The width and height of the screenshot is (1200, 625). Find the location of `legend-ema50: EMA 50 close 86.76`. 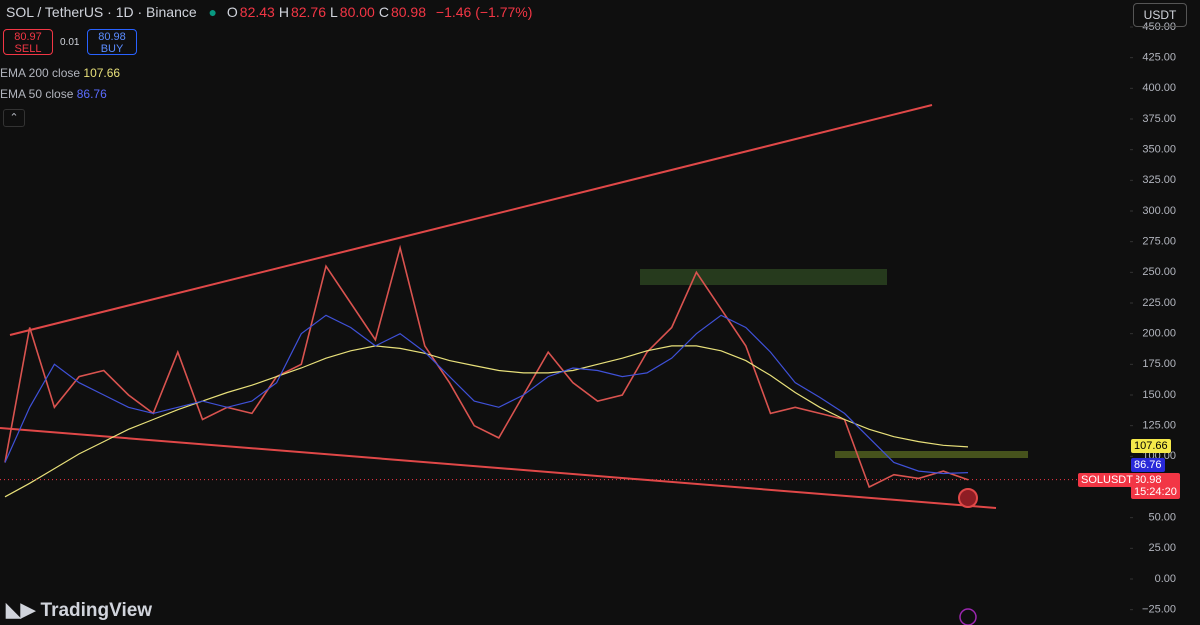

legend-ema50: EMA 50 close 86.76 is located at coordinates (53, 94).